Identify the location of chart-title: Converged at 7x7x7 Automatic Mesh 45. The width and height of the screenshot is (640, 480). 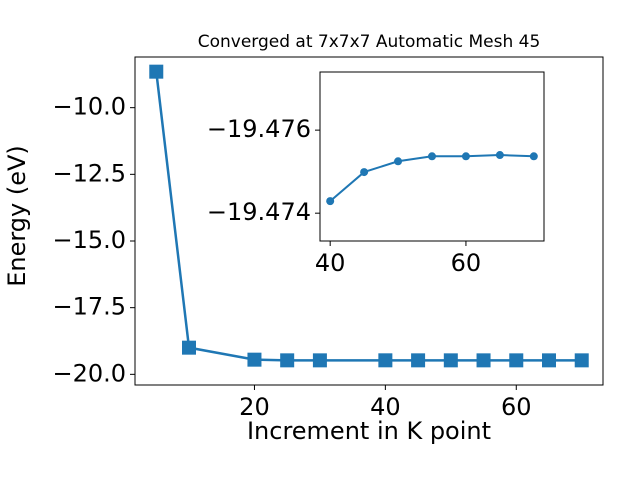
(369, 42).